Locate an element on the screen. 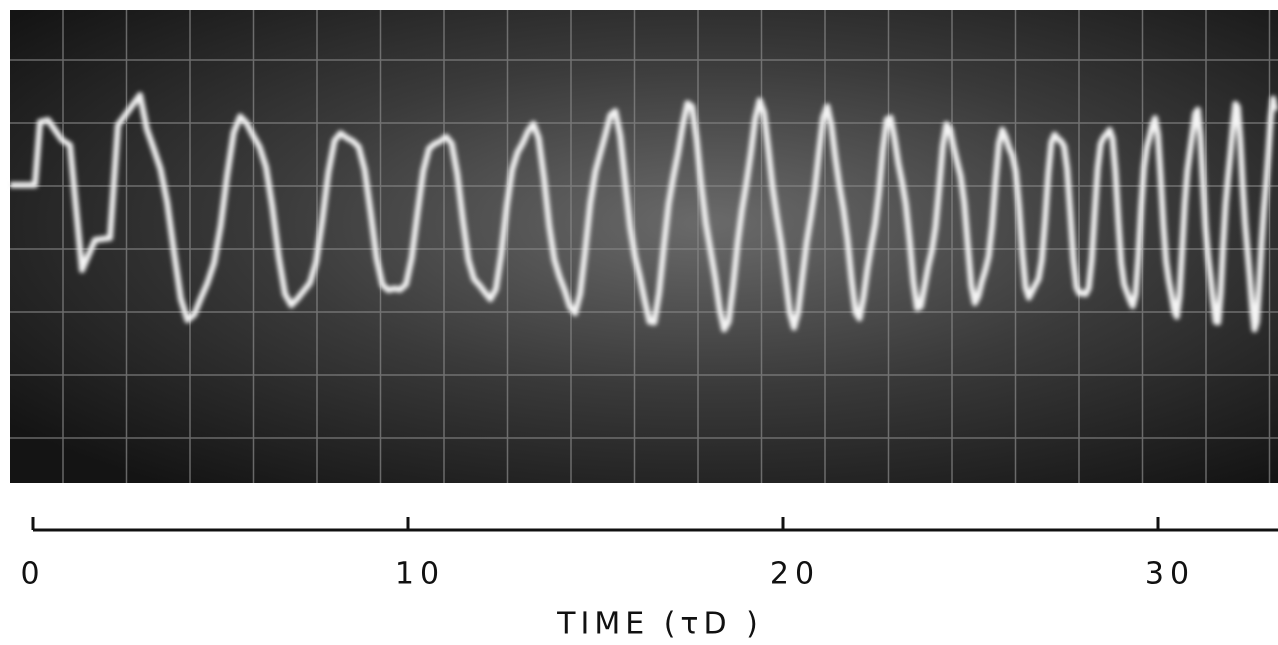 The height and width of the screenshot is (645, 1278). x-tick-label: 20 is located at coordinates (795, 574).